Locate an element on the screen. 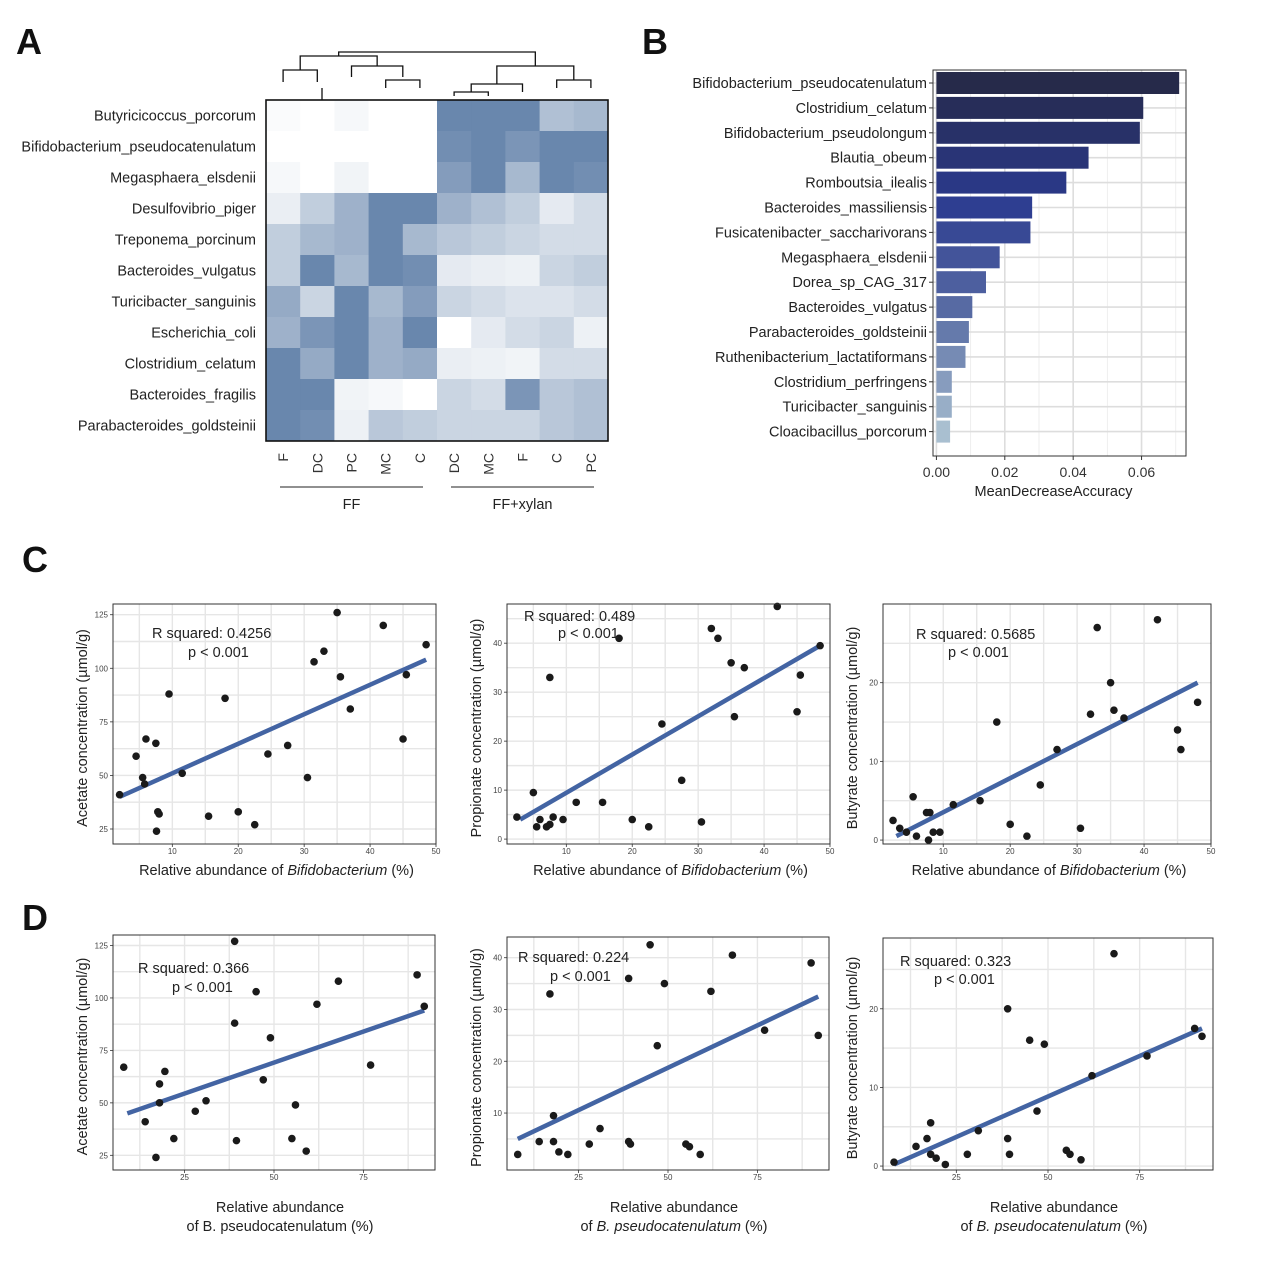 This screenshot has width=1280, height=1280. y-tick-label: 30 is located at coordinates (497, 692).